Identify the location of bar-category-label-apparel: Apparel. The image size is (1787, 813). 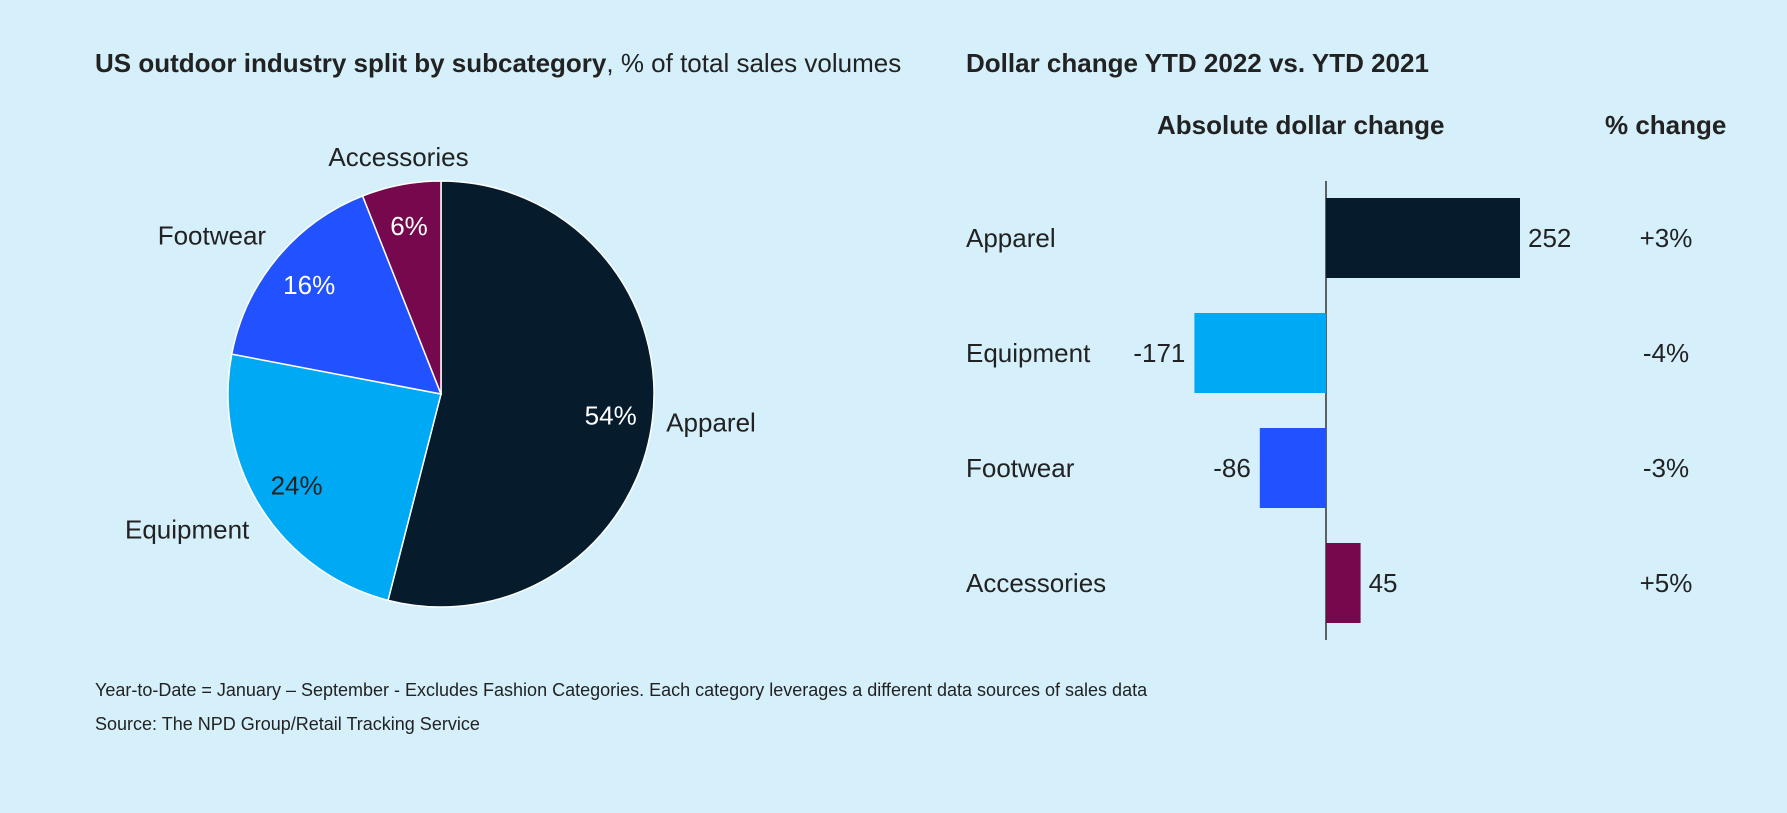
(1011, 238).